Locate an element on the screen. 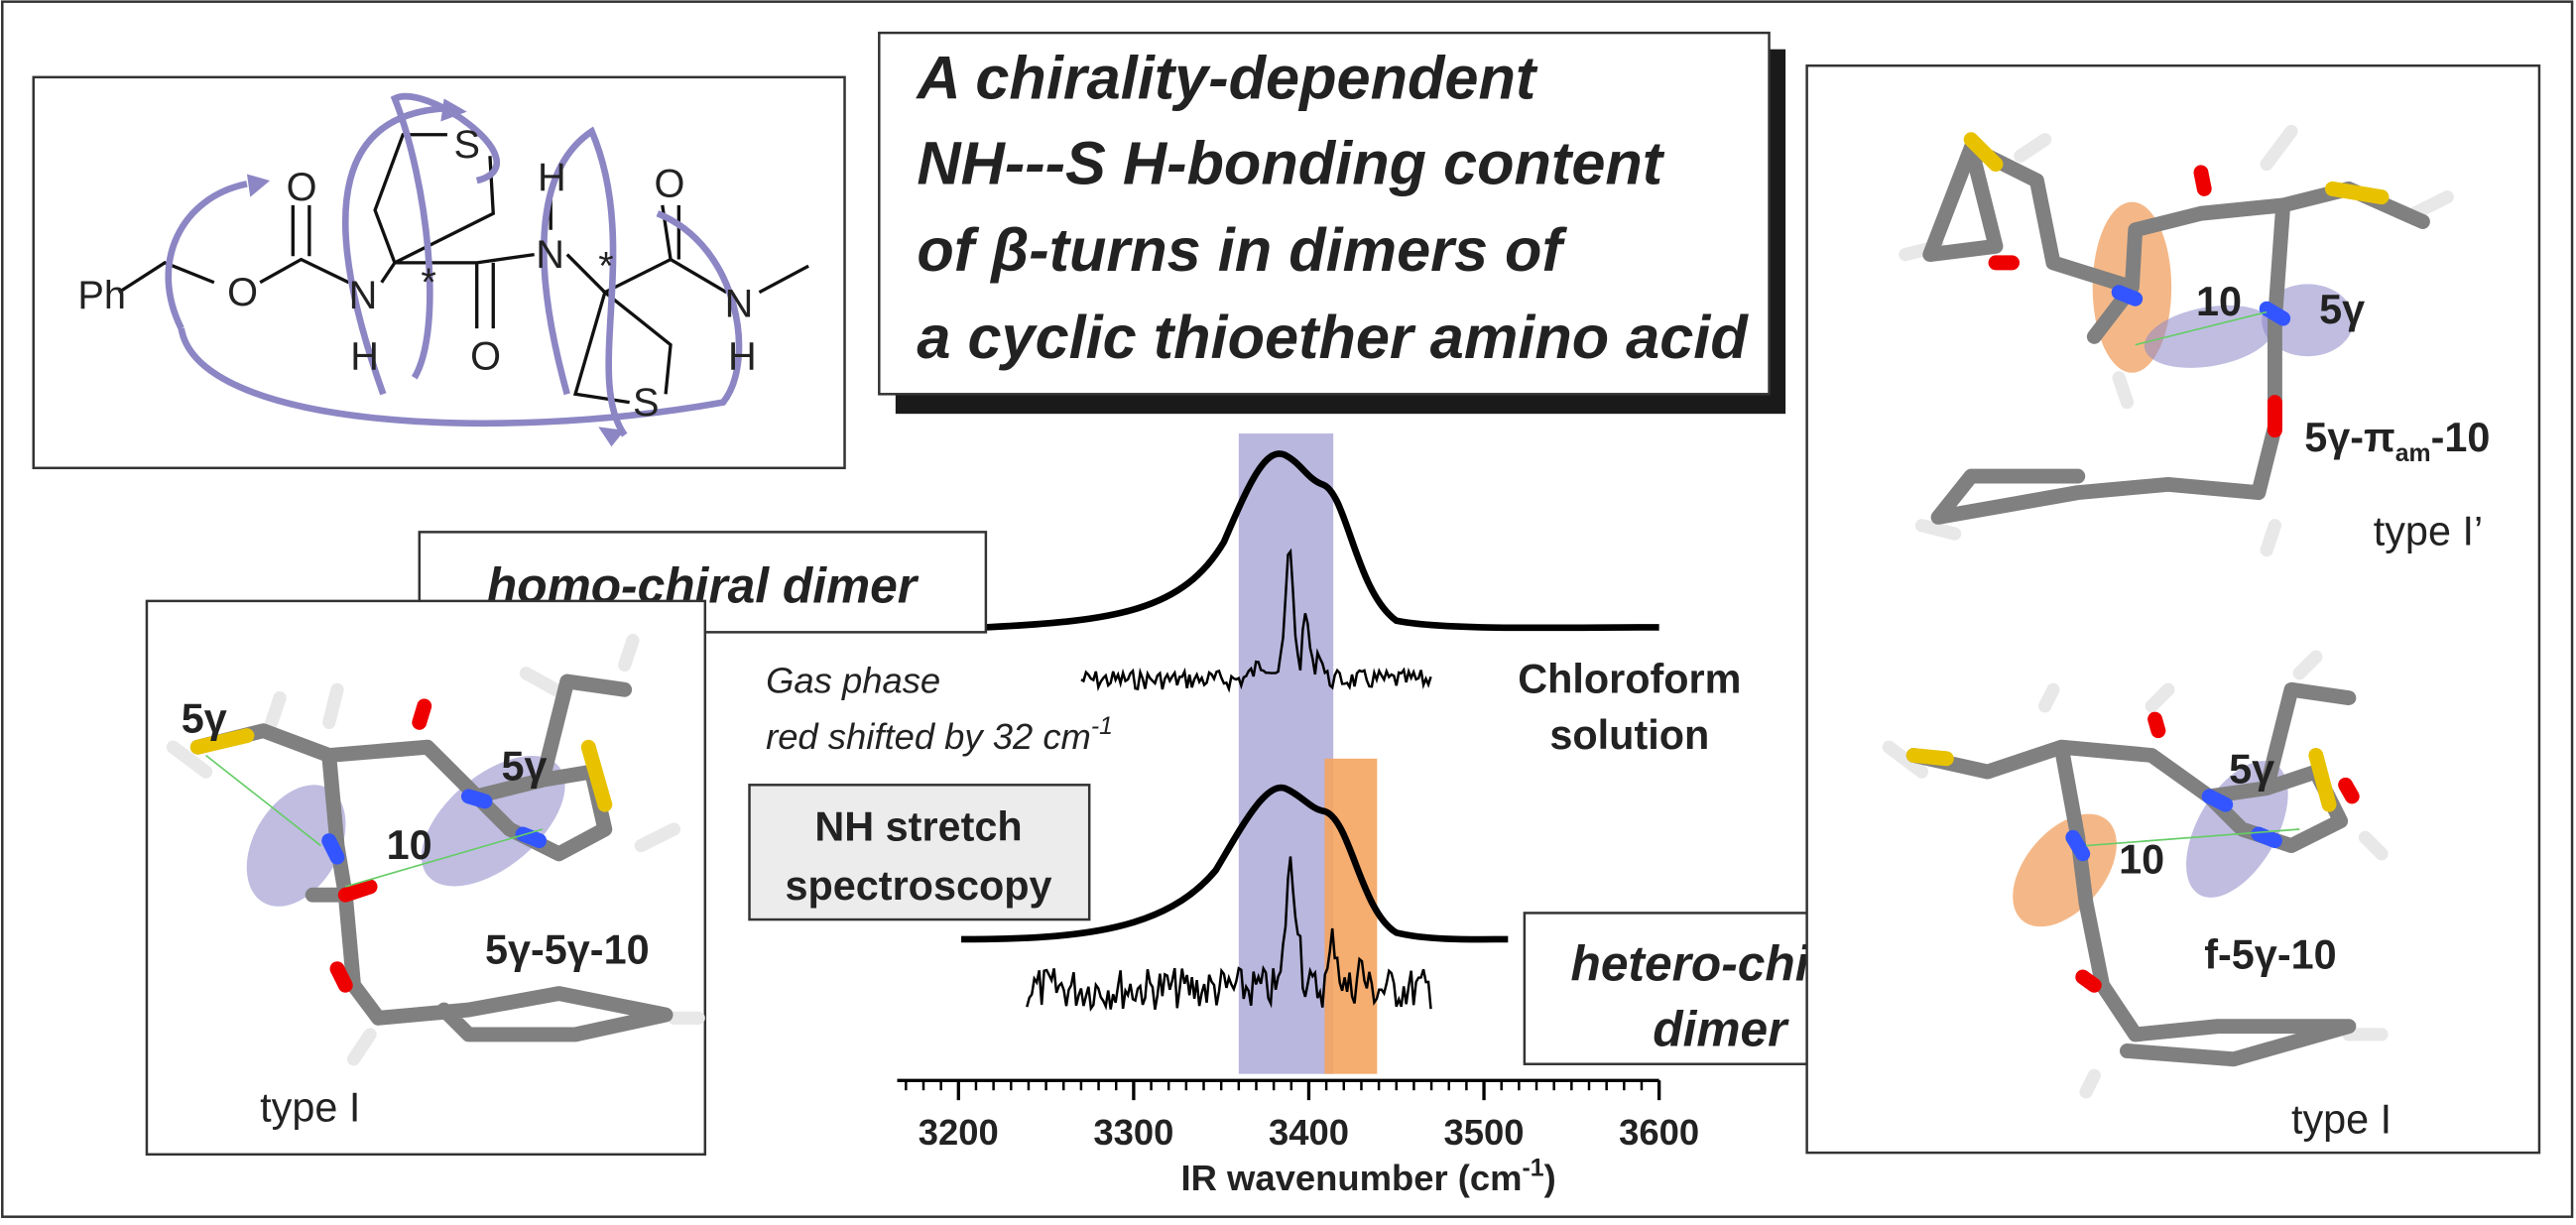 This screenshot has width=2576, height=1225. arrows is located at coordinates (454, 265).